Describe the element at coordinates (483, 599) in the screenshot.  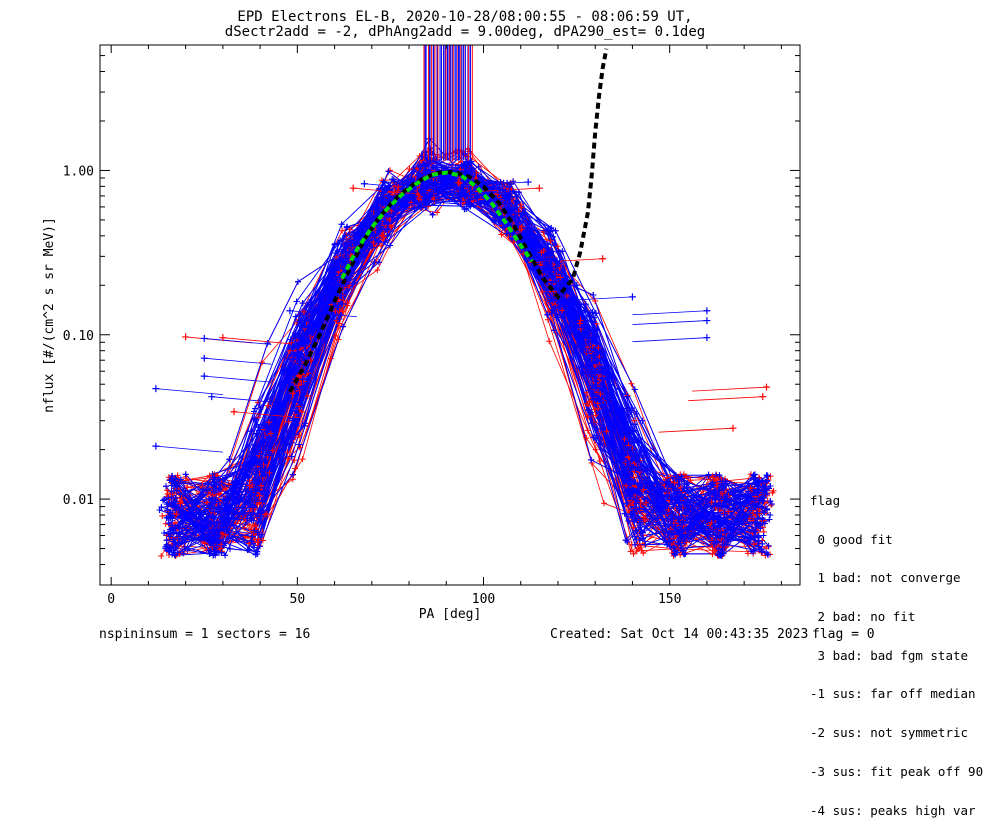
I see `x-tick-label: 100` at that location.